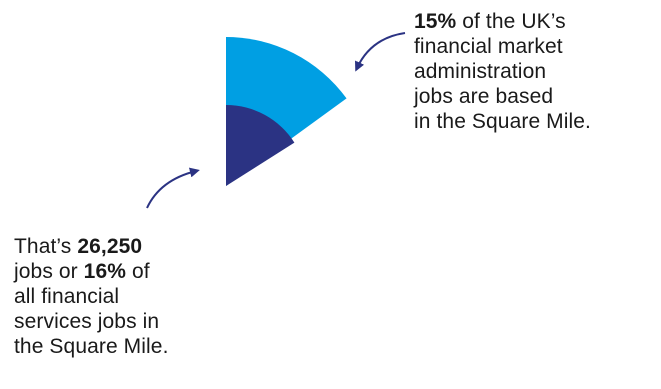 This screenshot has width=661, height=389. I want to click on pie-slices, so click(286, 111).